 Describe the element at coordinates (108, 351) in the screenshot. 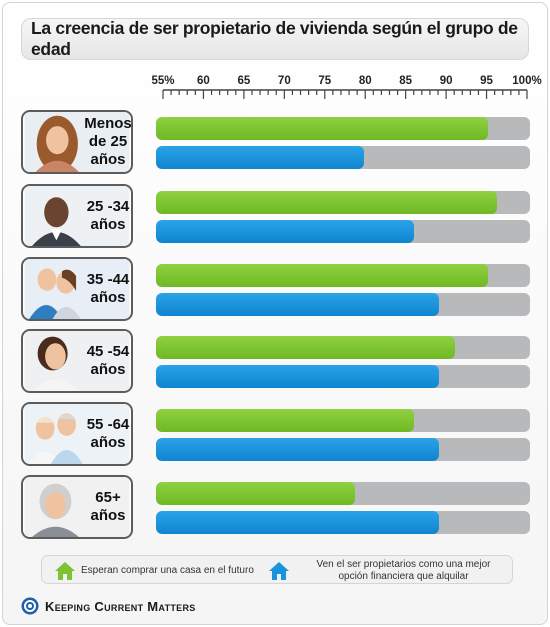

I see `age-group-label-line: 45 -54` at that location.